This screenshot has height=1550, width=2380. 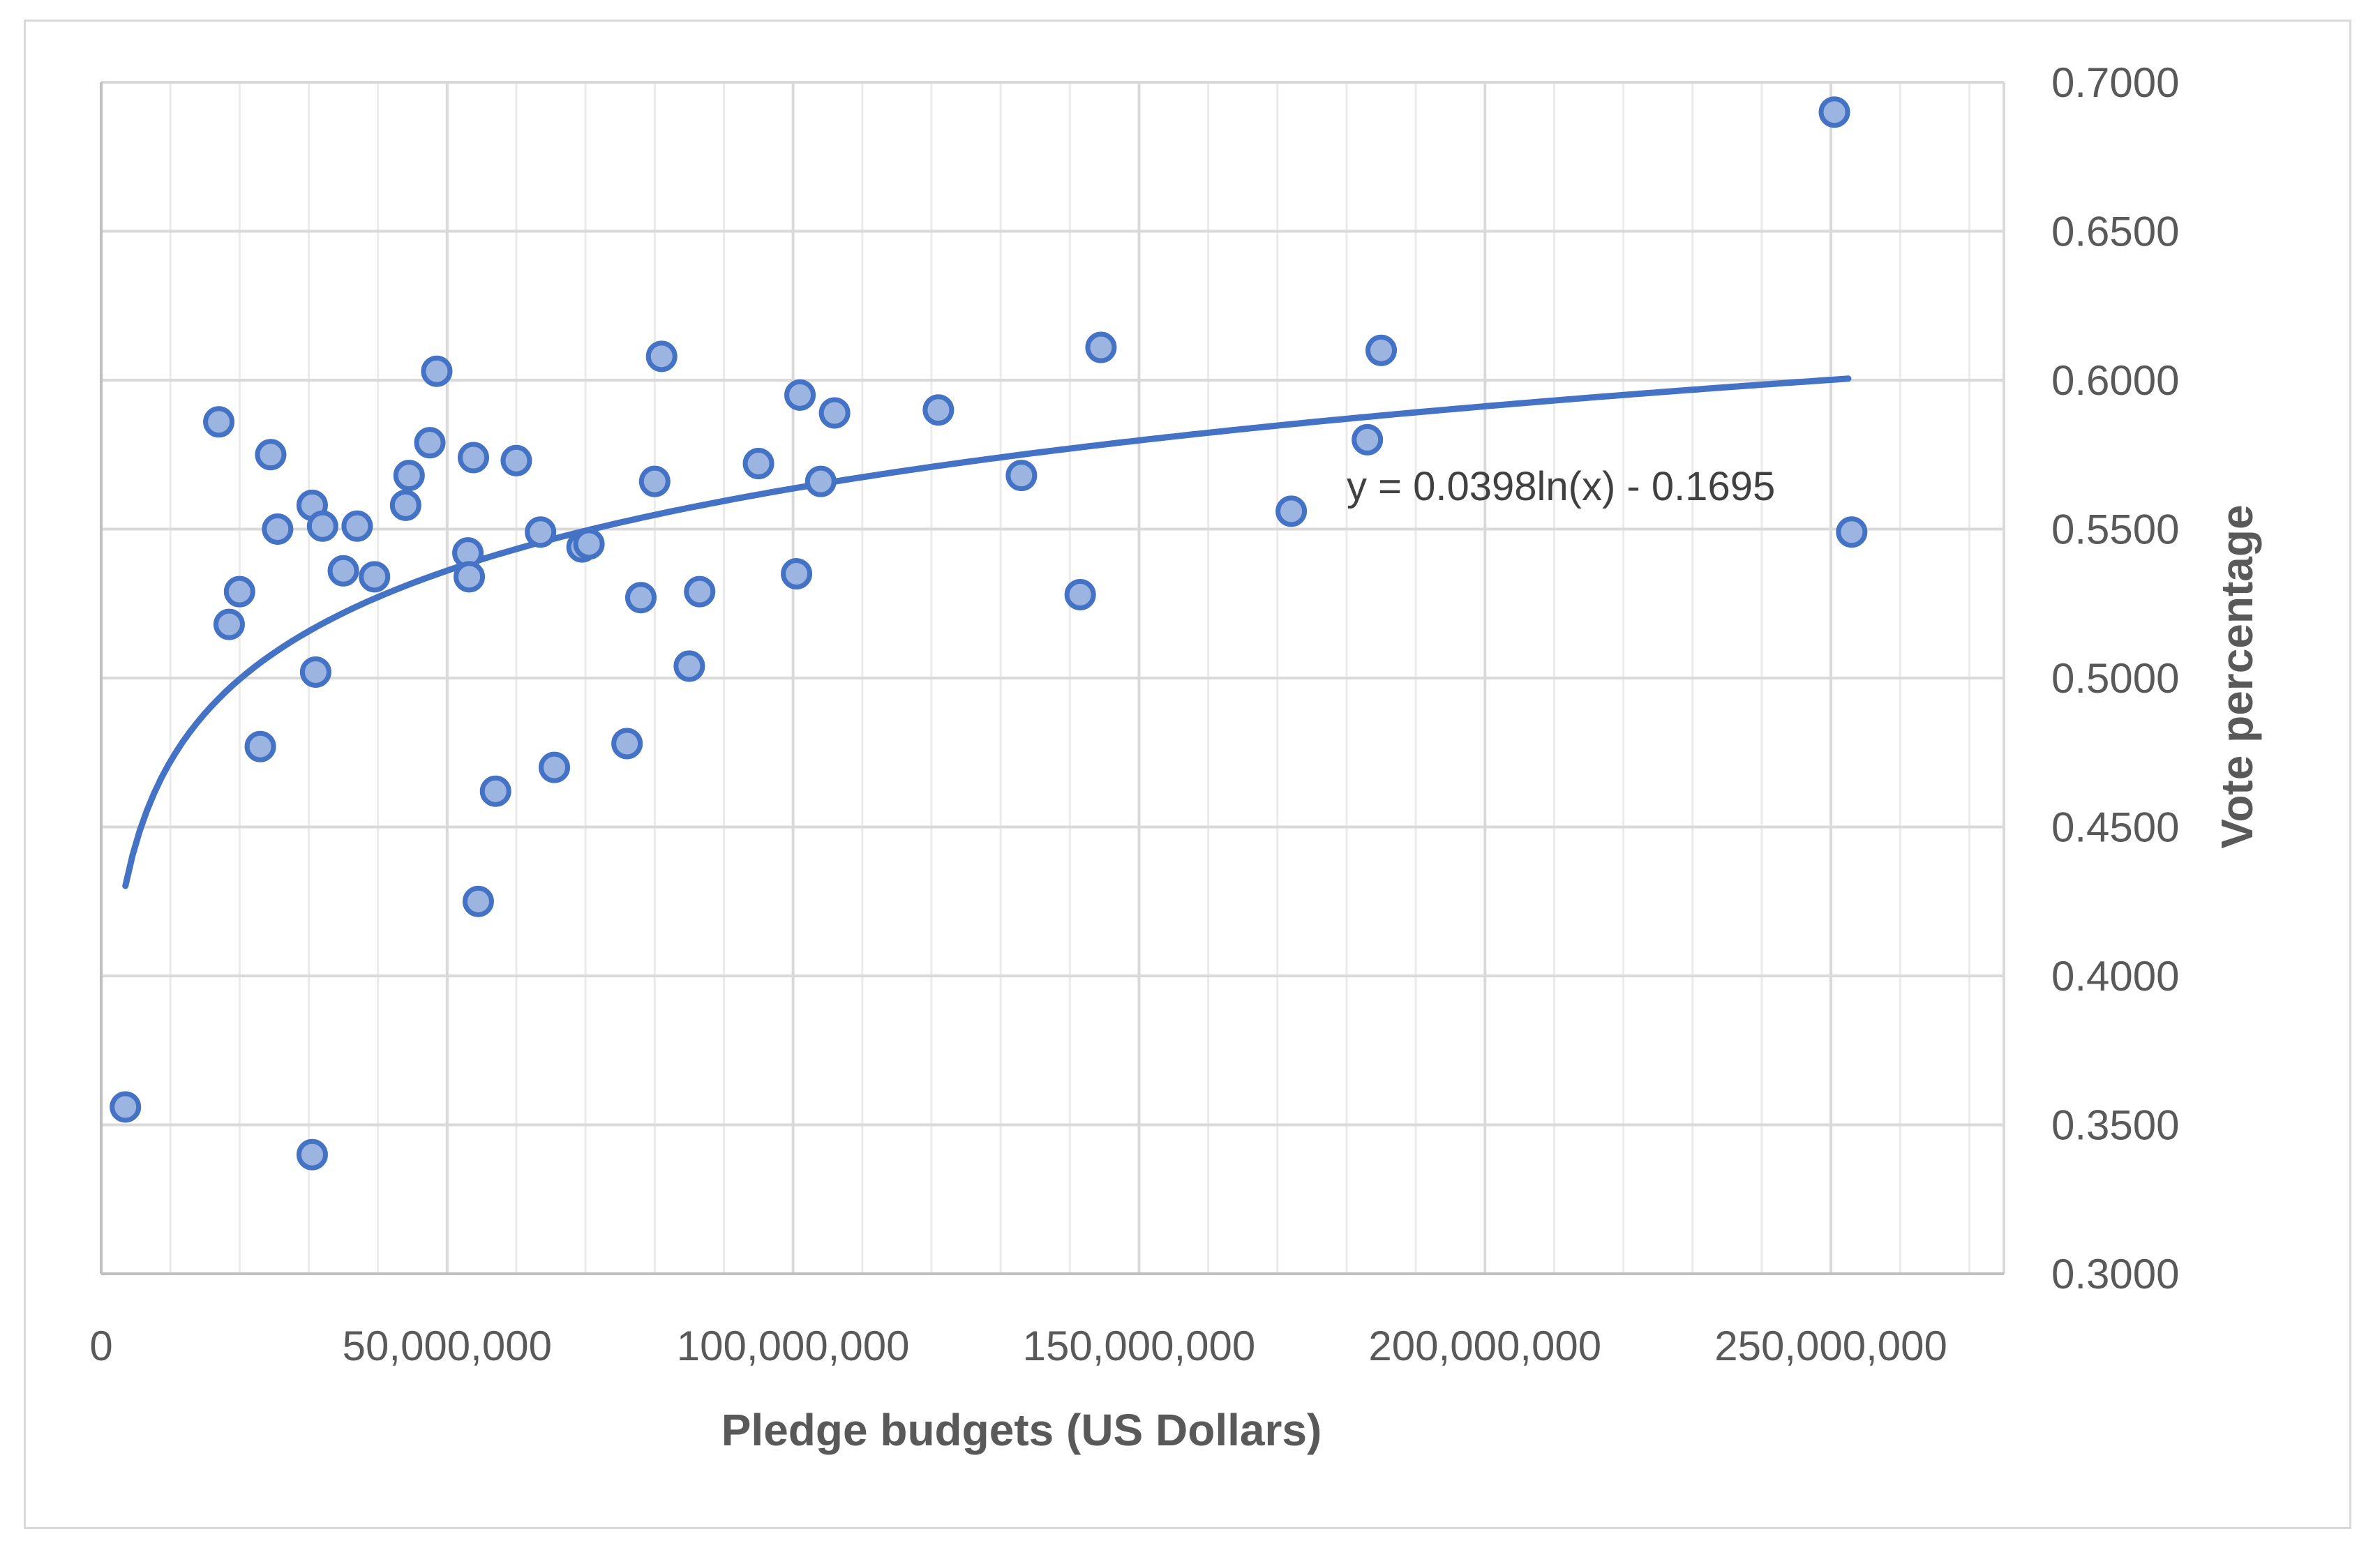 I want to click on x-tick-label: 50,000,000, so click(x=448, y=1346).